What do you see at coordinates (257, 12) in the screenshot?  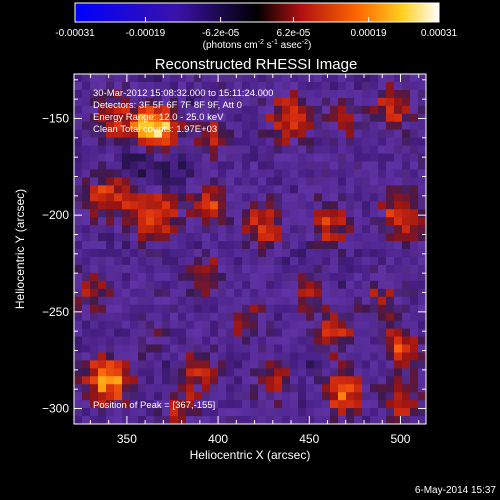 I see `colorbar-gradient` at bounding box center [257, 12].